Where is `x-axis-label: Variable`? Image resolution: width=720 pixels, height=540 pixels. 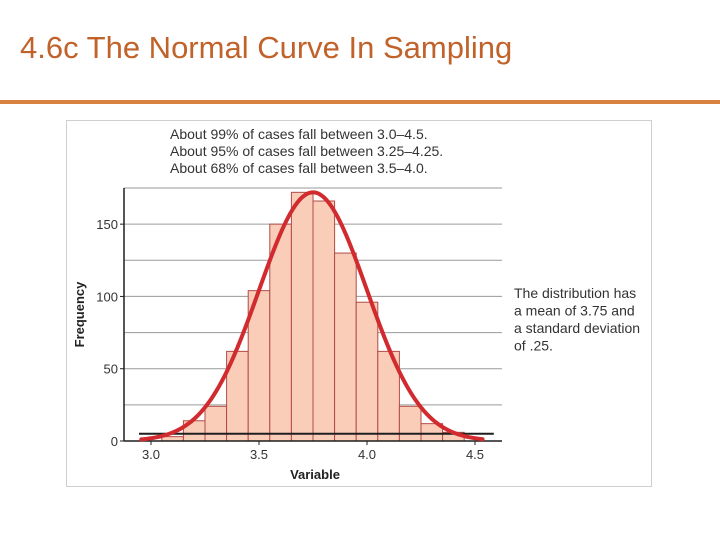
x-axis-label: Variable is located at coordinates (315, 474).